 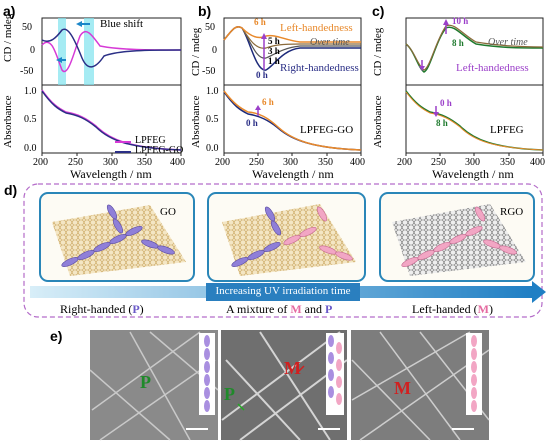 What do you see at coordinates (9, 11) in the screenshot?
I see `panel-a-letter: a)` at bounding box center [9, 11].